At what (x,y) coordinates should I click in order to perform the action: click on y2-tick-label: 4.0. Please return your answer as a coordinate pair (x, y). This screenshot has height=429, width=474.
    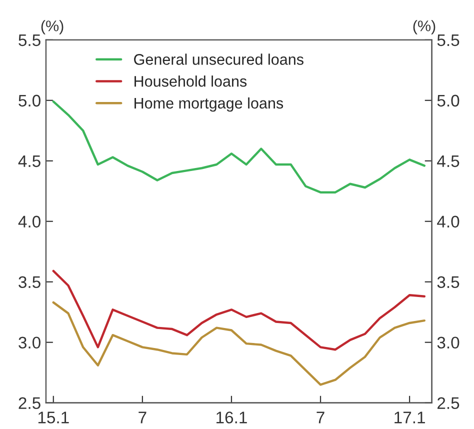
    Looking at the image, I should click on (448, 222).